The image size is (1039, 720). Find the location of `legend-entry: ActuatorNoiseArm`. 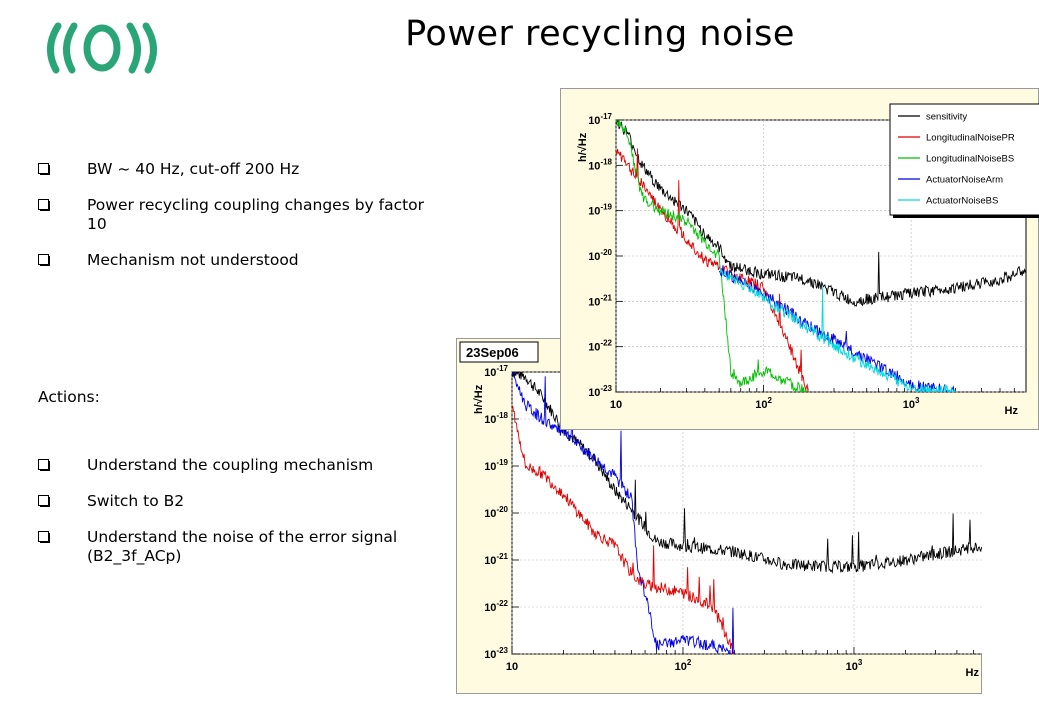

legend-entry: ActuatorNoiseArm is located at coordinates (964, 180).